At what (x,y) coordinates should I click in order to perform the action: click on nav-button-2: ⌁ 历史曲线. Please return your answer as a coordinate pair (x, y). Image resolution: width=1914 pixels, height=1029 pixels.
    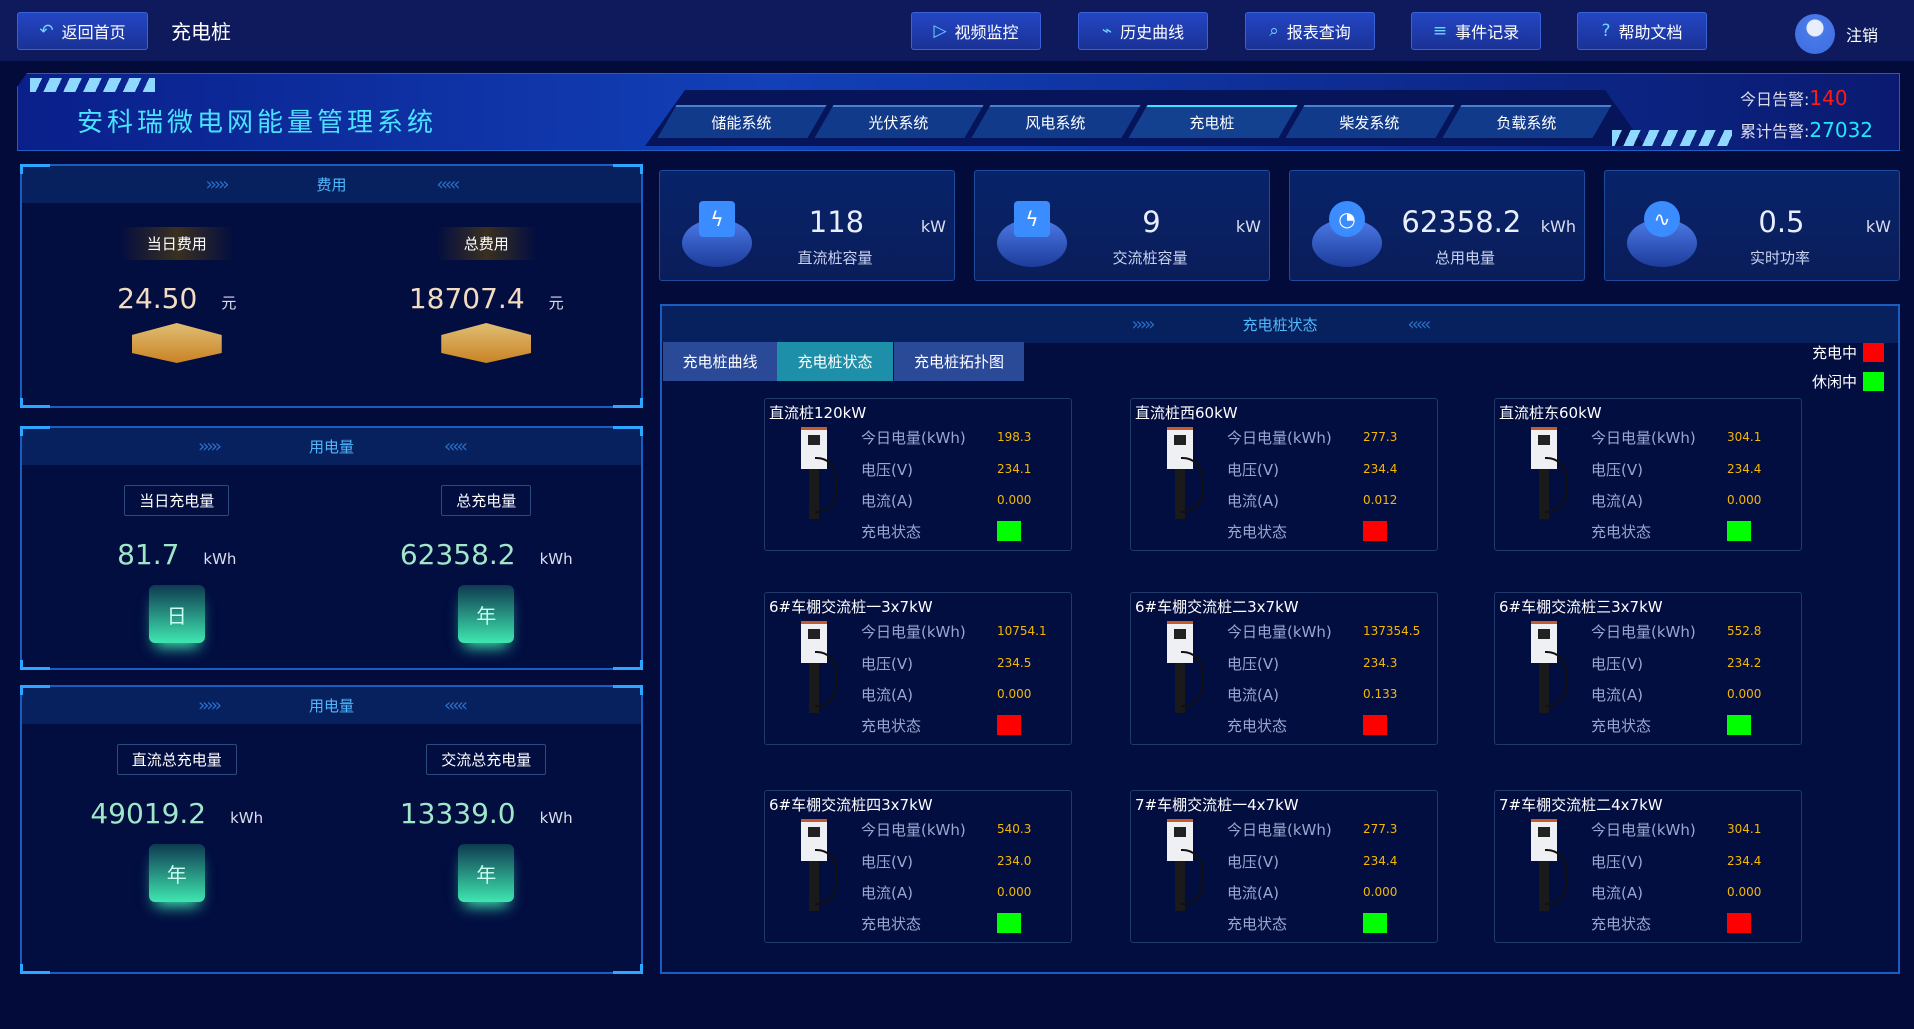
    Looking at the image, I should click on (1143, 31).